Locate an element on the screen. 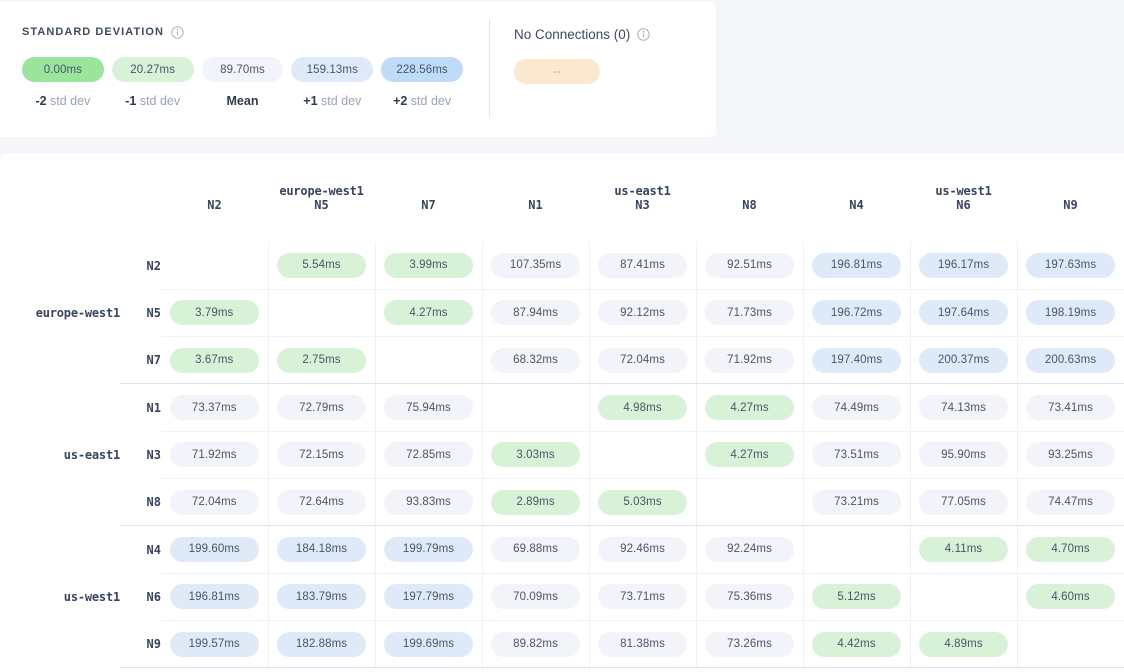 The image size is (1124, 672). matrix-cell: 2.75ms is located at coordinates (322, 360).